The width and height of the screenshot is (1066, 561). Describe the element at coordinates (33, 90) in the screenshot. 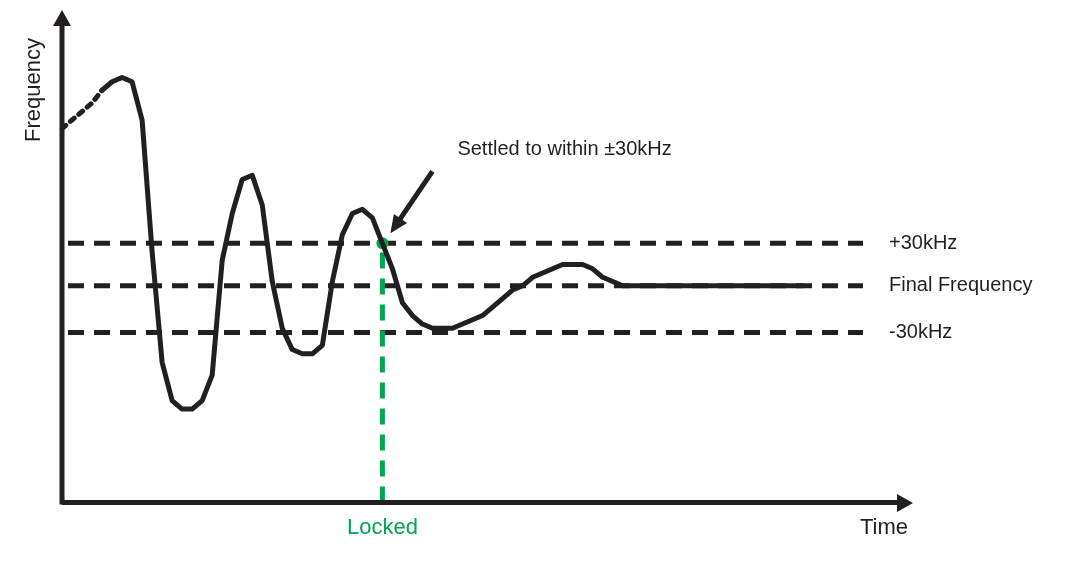

I see `y-axis-title: Frequency` at that location.